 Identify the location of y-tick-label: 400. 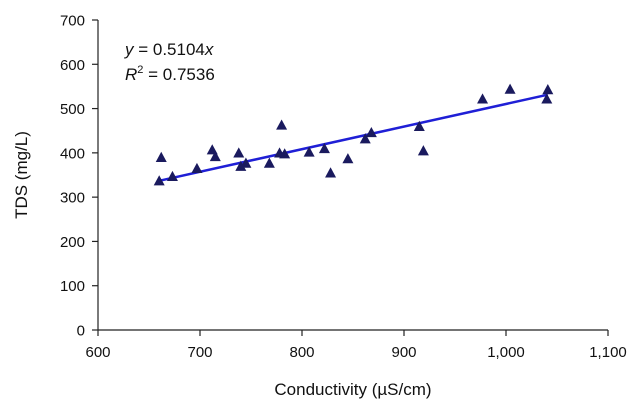
(72, 153).